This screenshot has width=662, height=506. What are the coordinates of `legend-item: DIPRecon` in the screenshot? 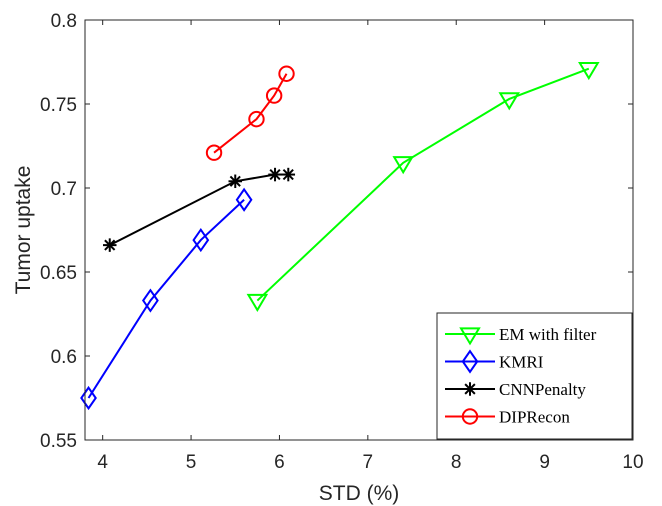 It's located at (507, 417).